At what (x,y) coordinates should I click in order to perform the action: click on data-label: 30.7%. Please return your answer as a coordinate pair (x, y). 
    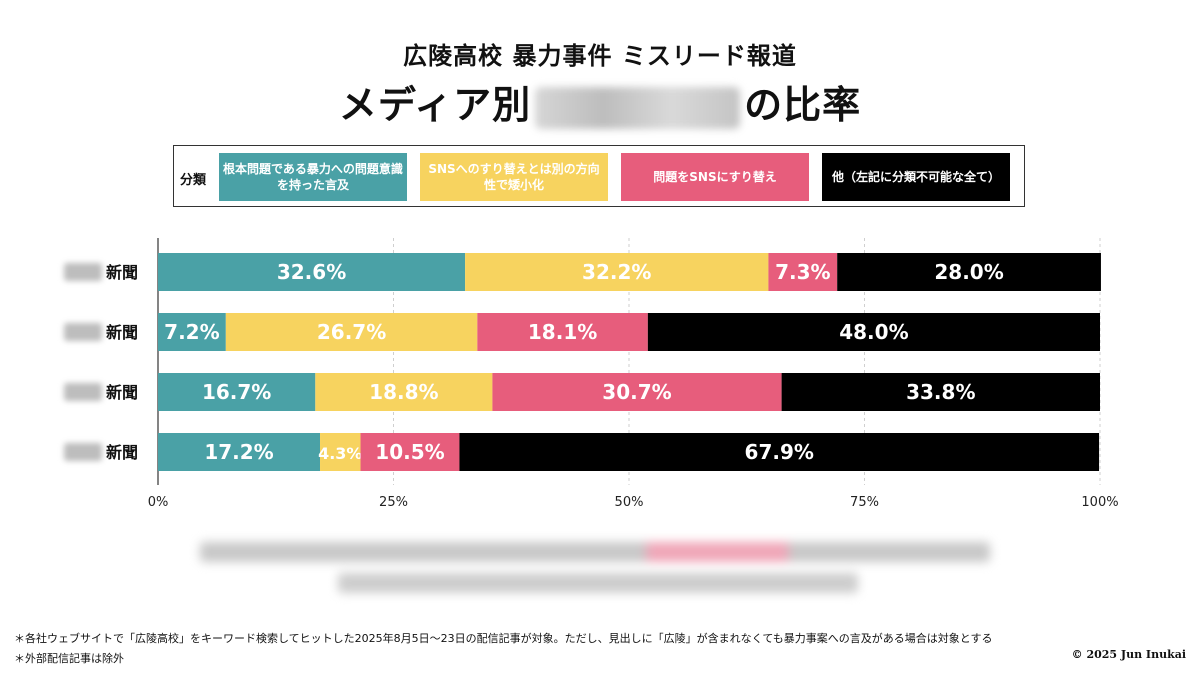
    Looking at the image, I should click on (636, 392).